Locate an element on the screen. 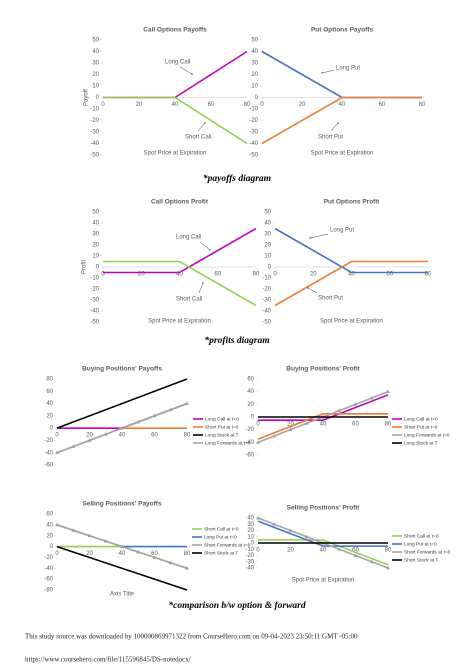 The height and width of the screenshot is (670, 474). x-axis-label: Spot Price at Expiration is located at coordinates (175, 154).